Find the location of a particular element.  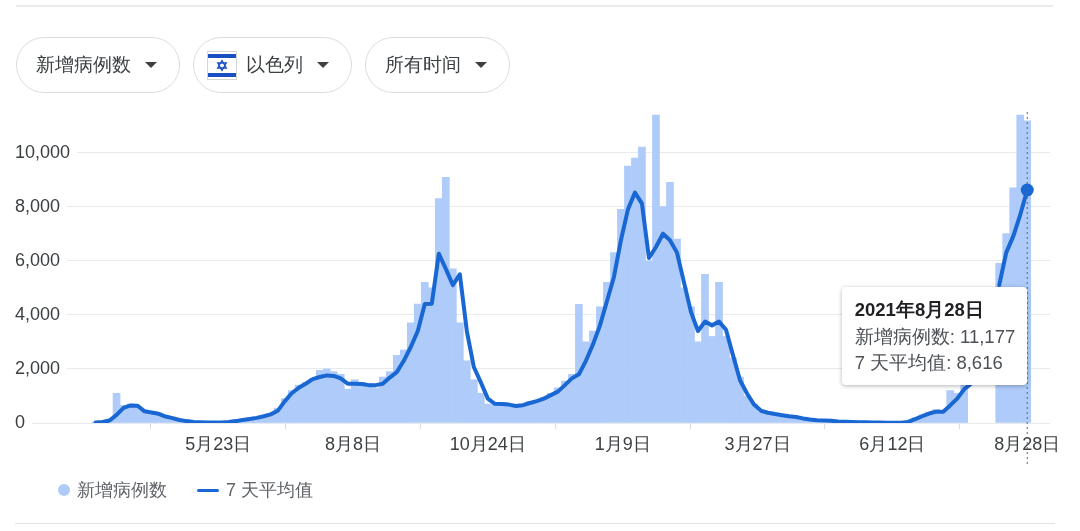

x-tick-label: 3月27日 is located at coordinates (757, 443).